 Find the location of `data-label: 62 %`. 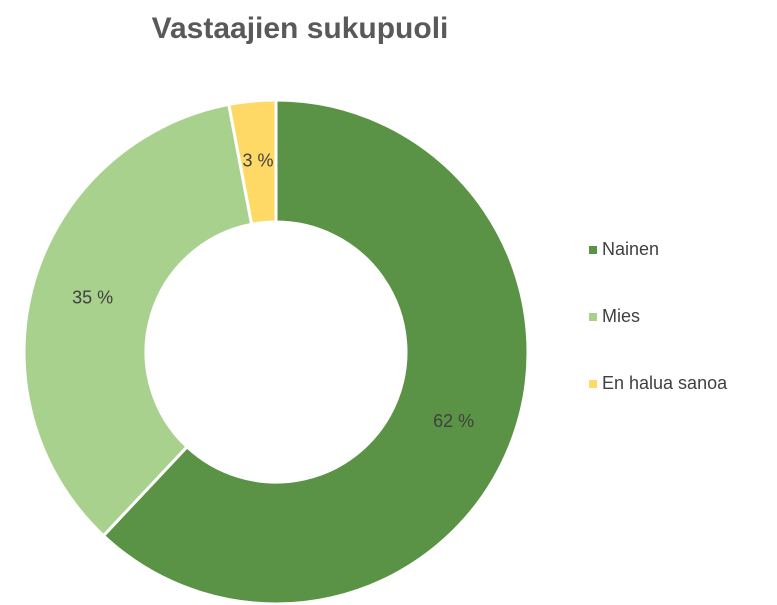

data-label: 62 % is located at coordinates (453, 421).